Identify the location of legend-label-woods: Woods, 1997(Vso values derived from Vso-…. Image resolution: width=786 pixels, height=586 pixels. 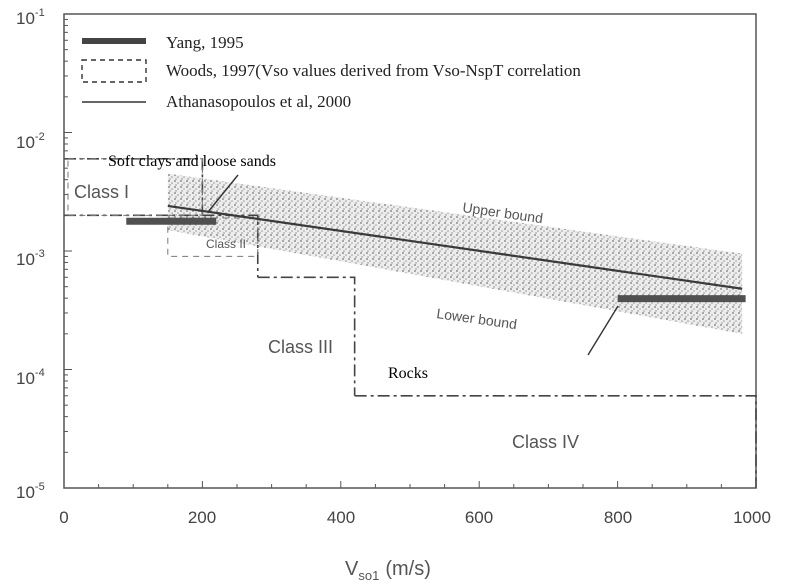
(373, 70).